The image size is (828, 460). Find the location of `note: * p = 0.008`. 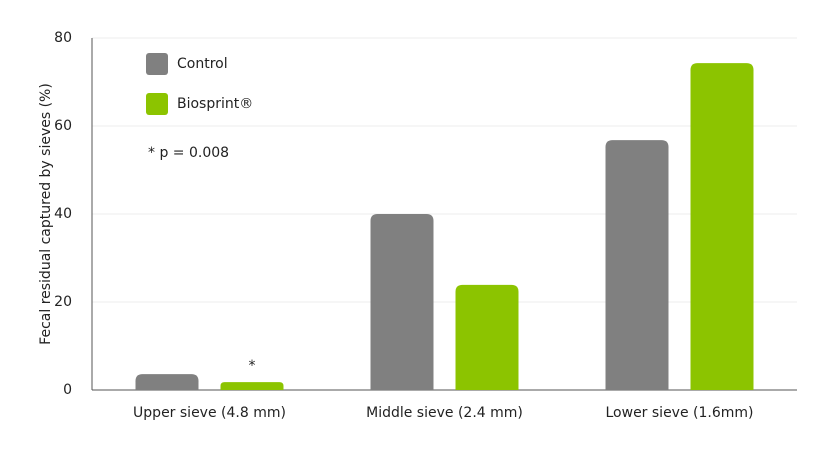

note: * p = 0.008 is located at coordinates (188, 153).